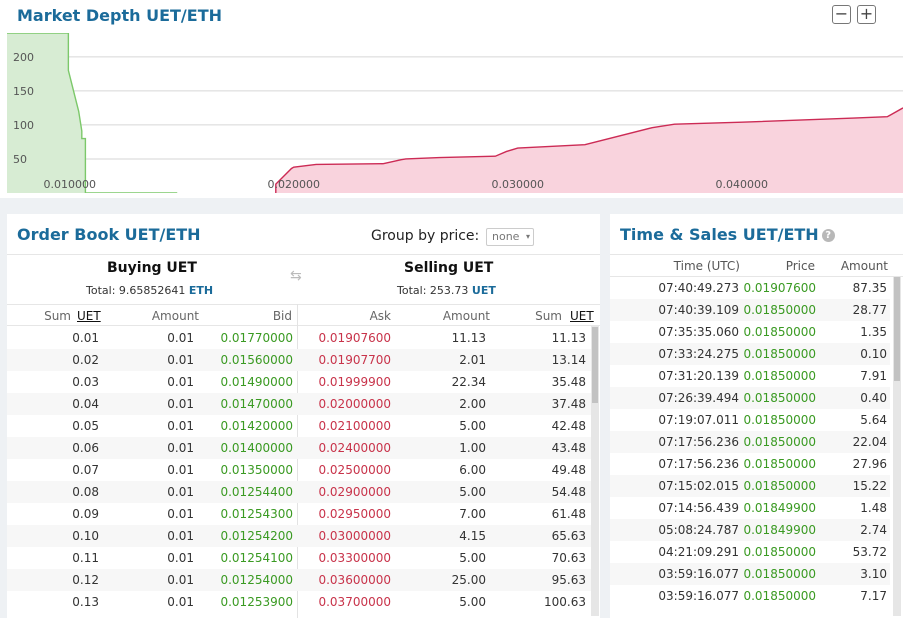  I want to click on time-sales-title-wrap: Time & Sales UET/ETH?, so click(727, 234).